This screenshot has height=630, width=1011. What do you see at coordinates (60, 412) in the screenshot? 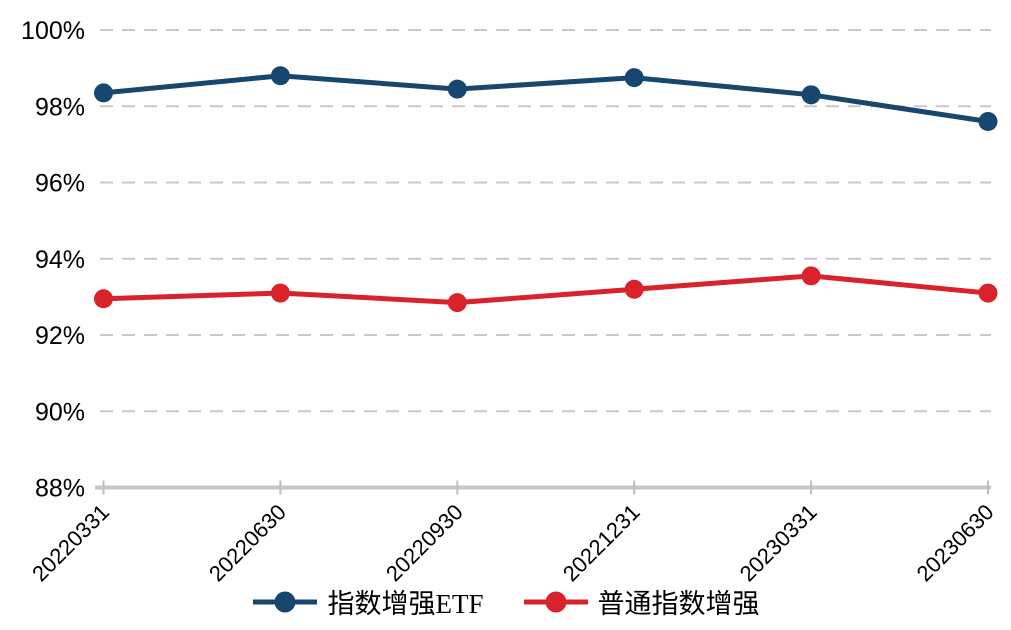
I see `y-tick-label: 90%` at bounding box center [60, 412].